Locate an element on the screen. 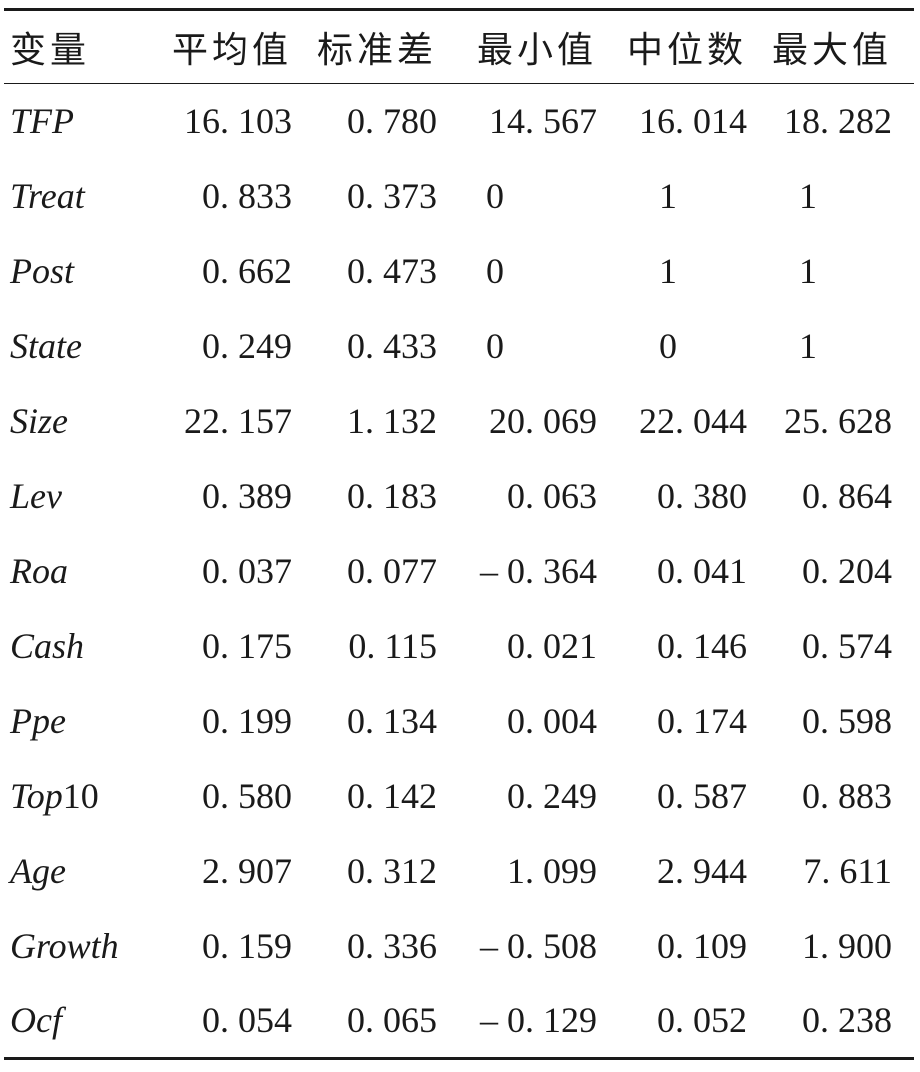  table-row: Age 2. 907 0. 312 1. 099 2. 944 7. 611 is located at coordinates (459, 871).